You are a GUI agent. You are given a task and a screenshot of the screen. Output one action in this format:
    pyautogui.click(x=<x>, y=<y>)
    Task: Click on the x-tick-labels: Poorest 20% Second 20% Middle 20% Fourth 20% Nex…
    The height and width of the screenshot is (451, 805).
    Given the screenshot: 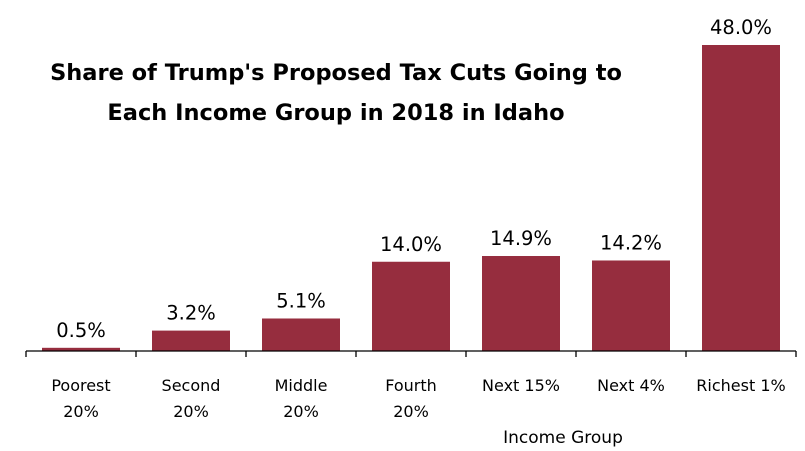 What is the action you would take?
    pyautogui.click(x=418, y=398)
    